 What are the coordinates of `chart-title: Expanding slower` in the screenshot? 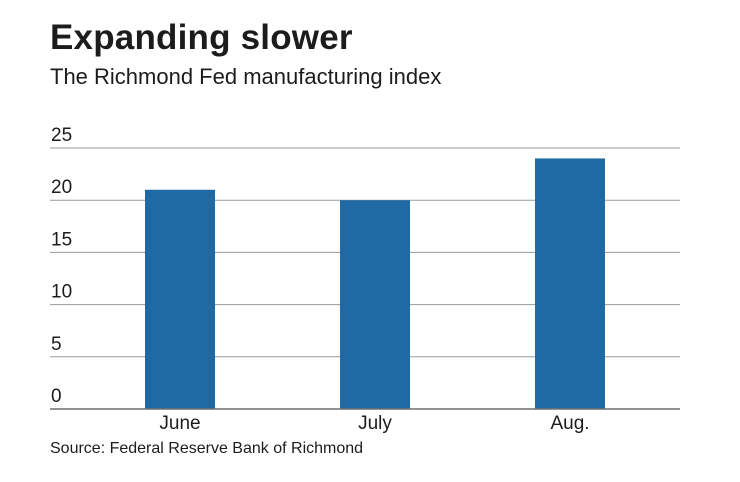 It's located at (201, 37).